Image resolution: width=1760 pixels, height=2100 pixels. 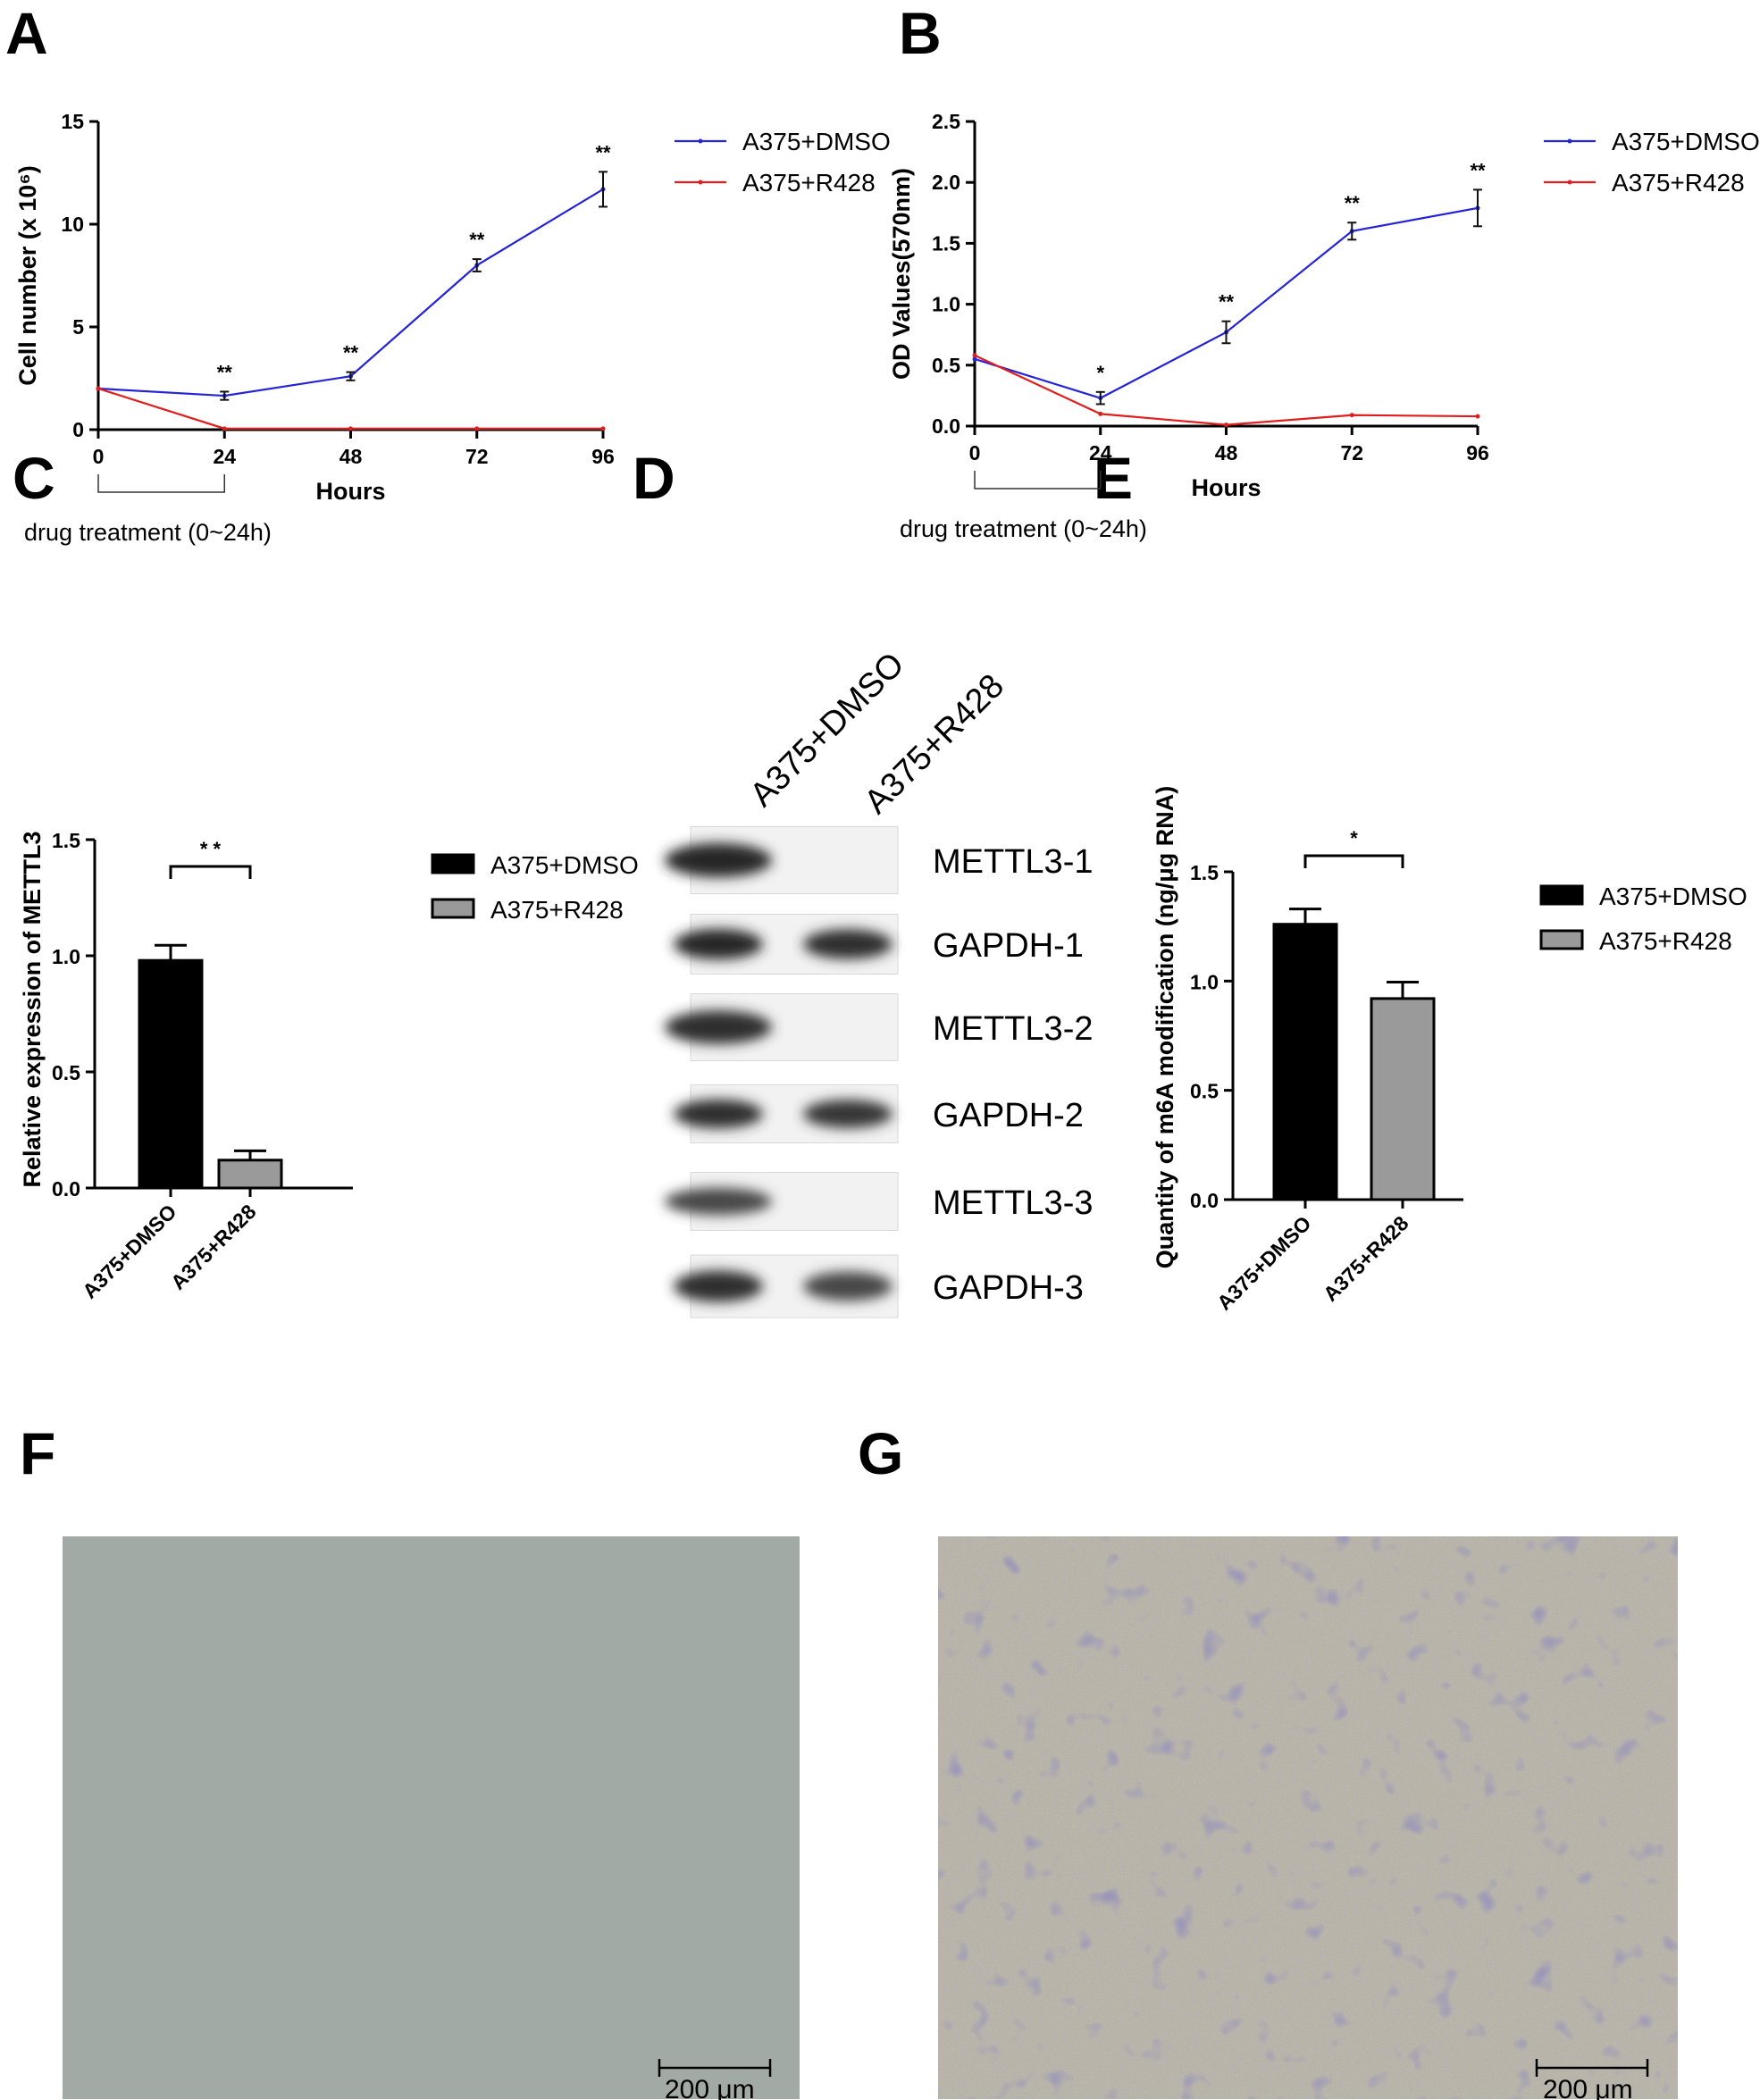 I want to click on chart-b-legend-label: A375+DMSO, so click(x=1686, y=141).